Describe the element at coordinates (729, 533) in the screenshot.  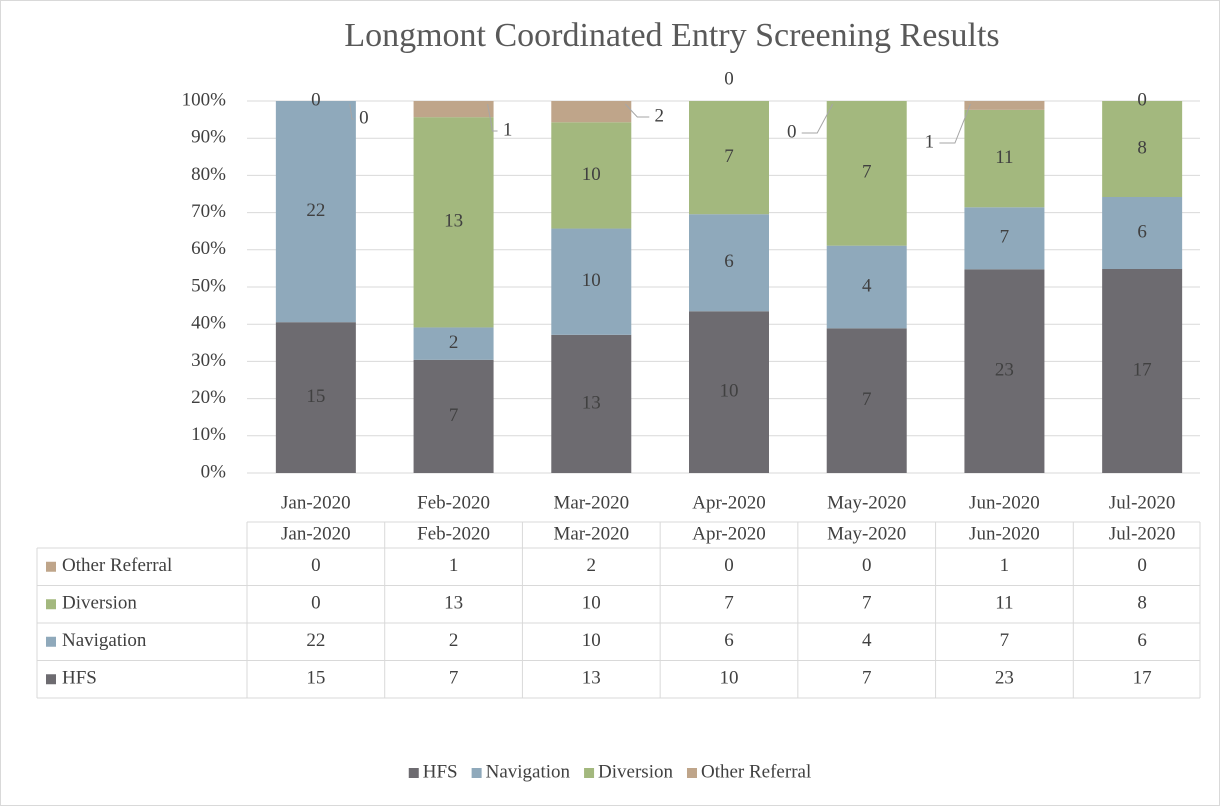
I see `table-header: Apr-2020` at that location.